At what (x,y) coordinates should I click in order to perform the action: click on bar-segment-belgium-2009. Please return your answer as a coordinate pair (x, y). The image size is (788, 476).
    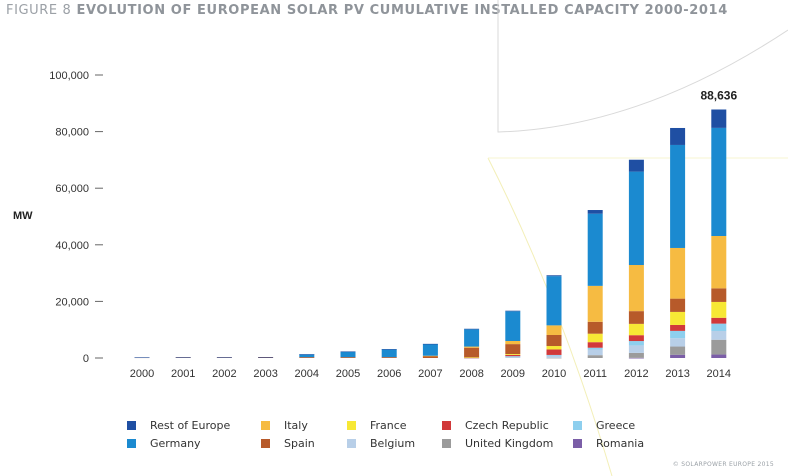
    Looking at the image, I should click on (513, 357).